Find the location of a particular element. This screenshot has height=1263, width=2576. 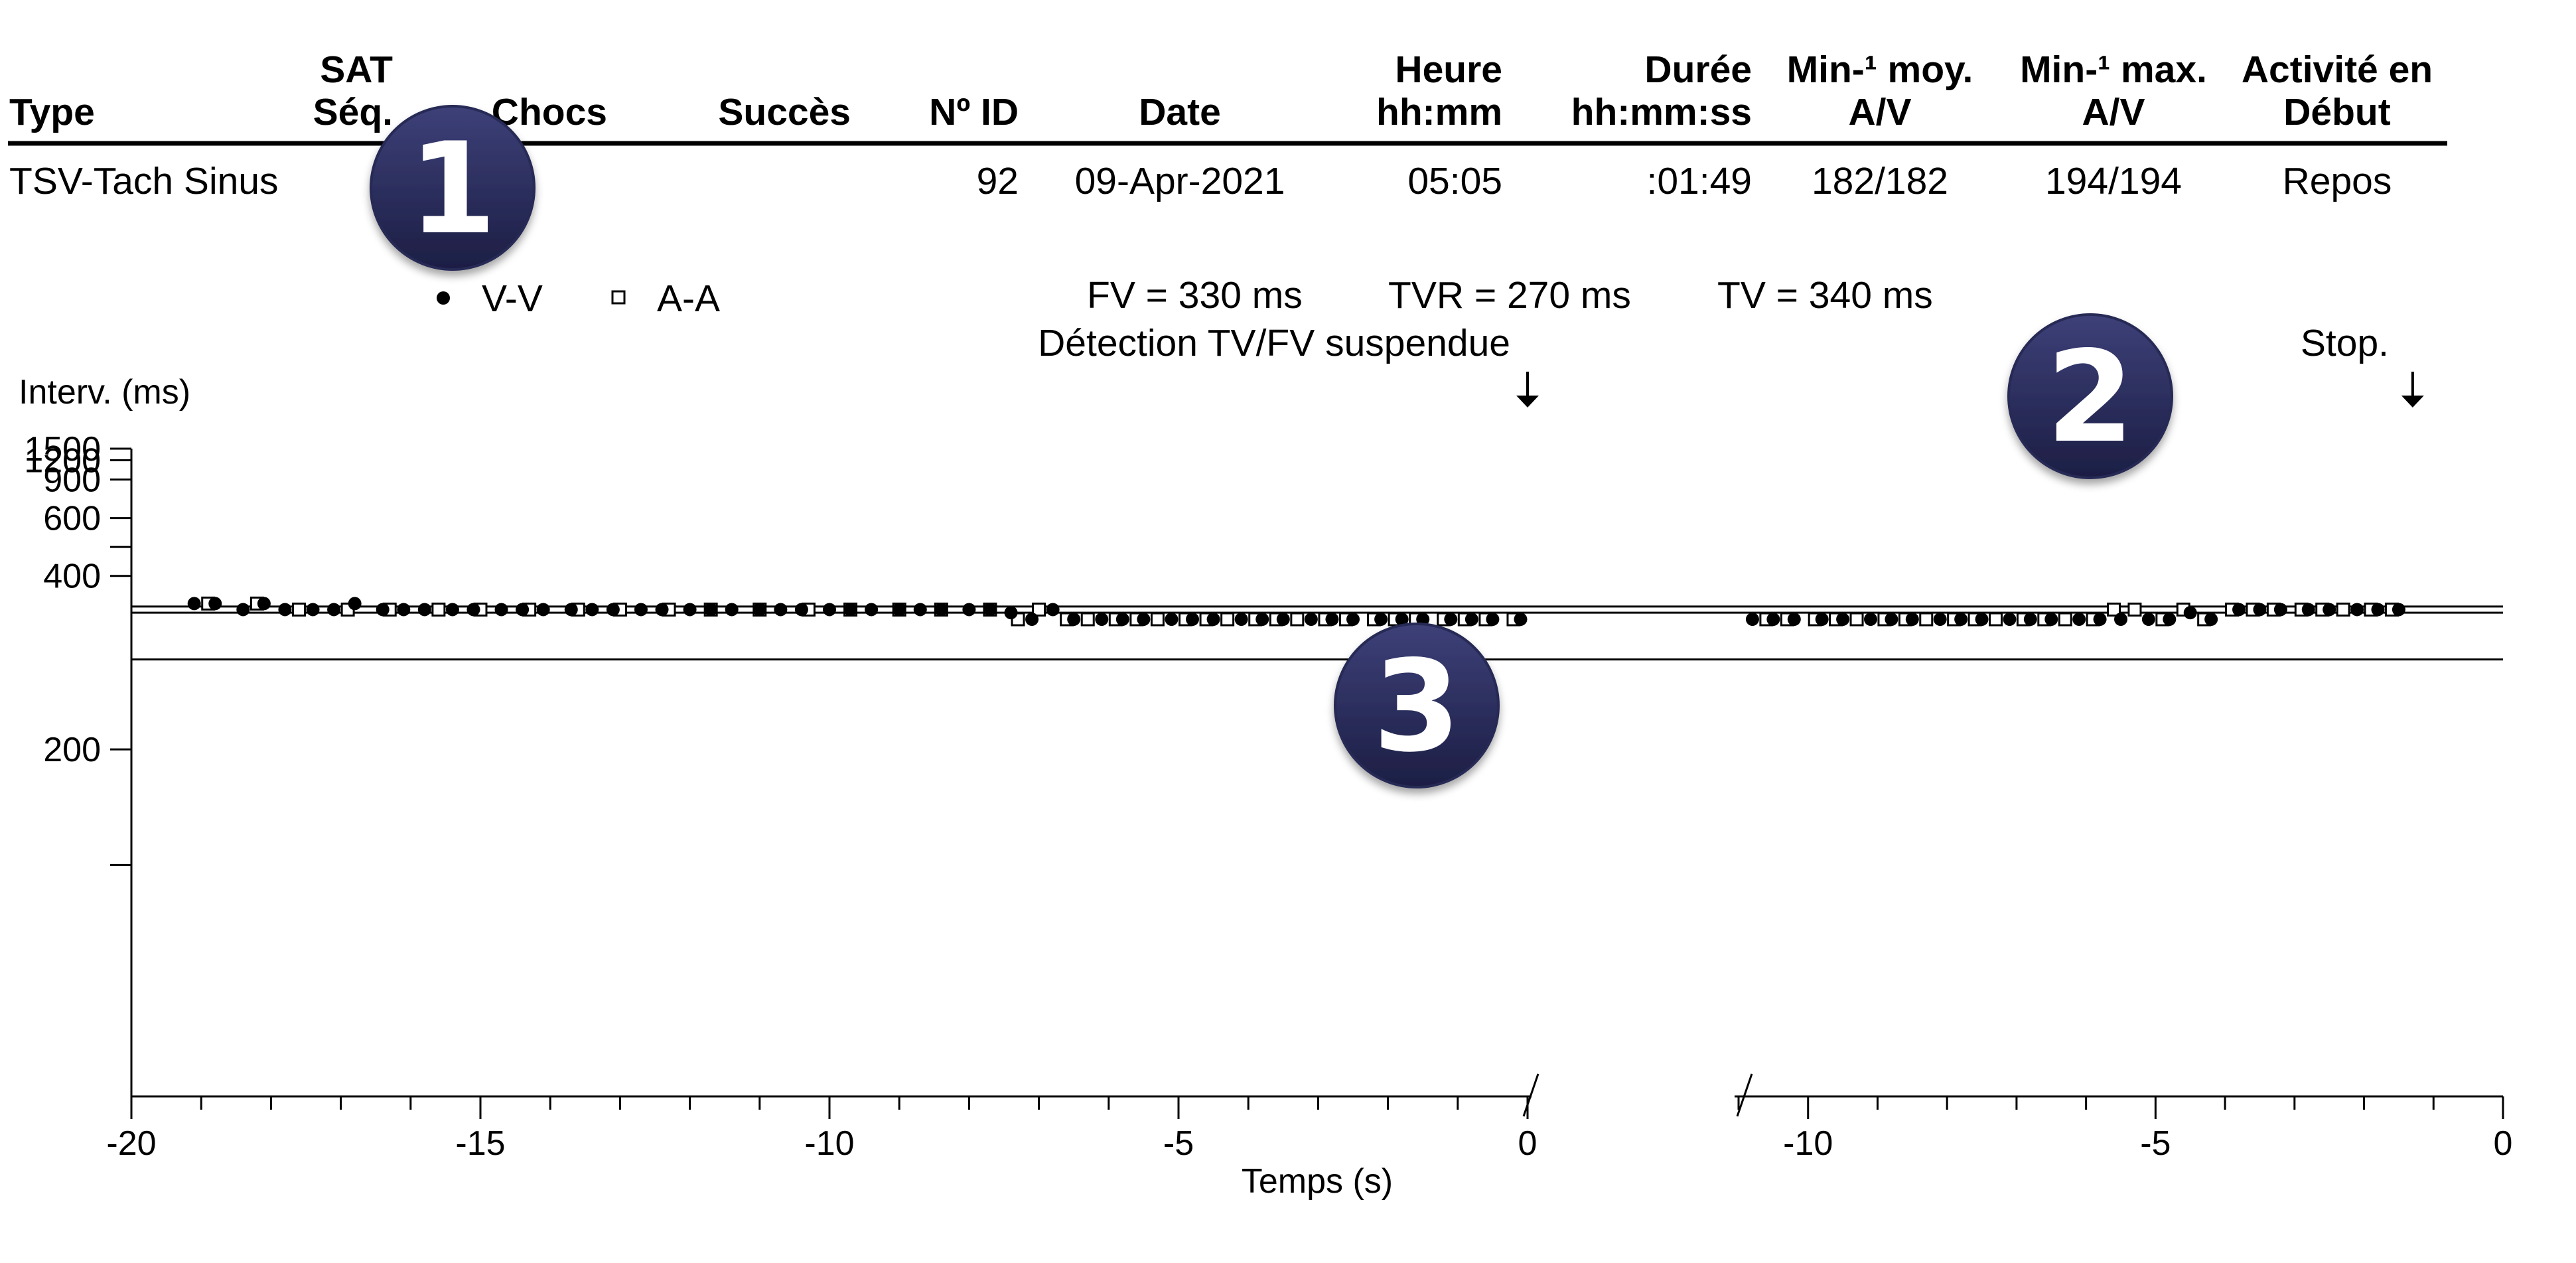

table-cell-8: 182/182 is located at coordinates (1880, 181).